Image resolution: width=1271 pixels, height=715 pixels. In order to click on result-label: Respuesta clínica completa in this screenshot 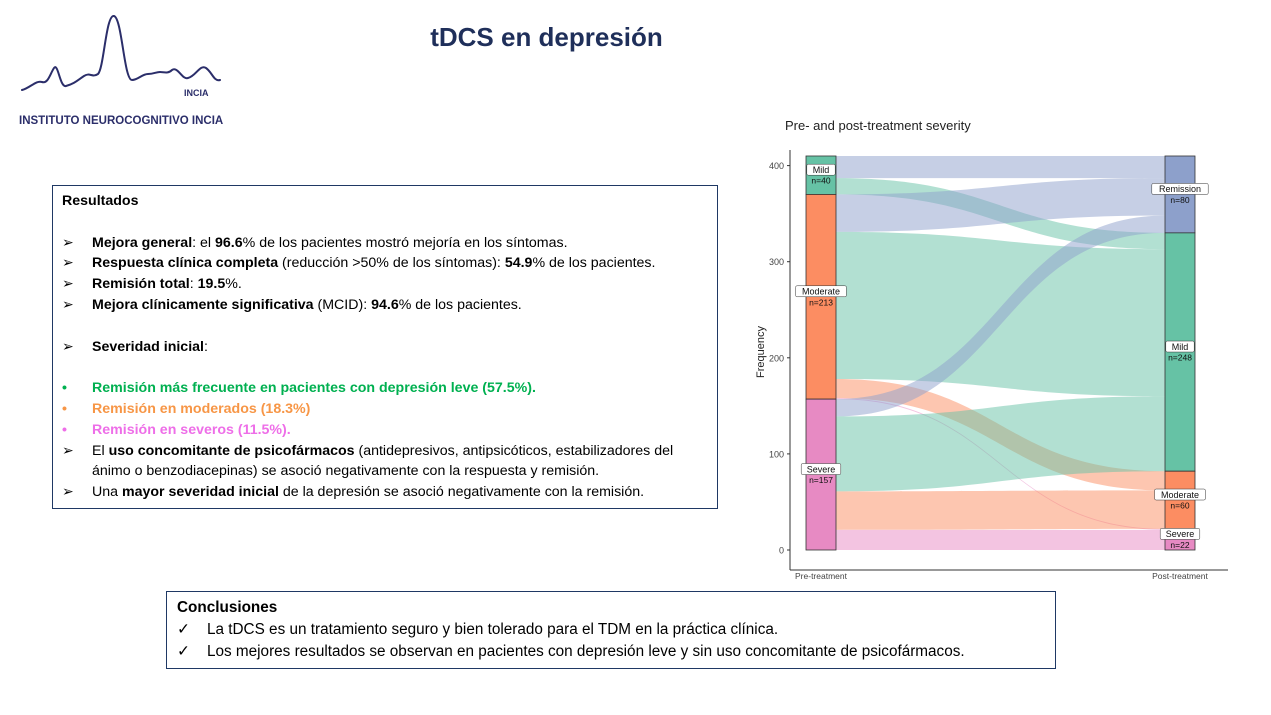, I will do `click(185, 263)`.